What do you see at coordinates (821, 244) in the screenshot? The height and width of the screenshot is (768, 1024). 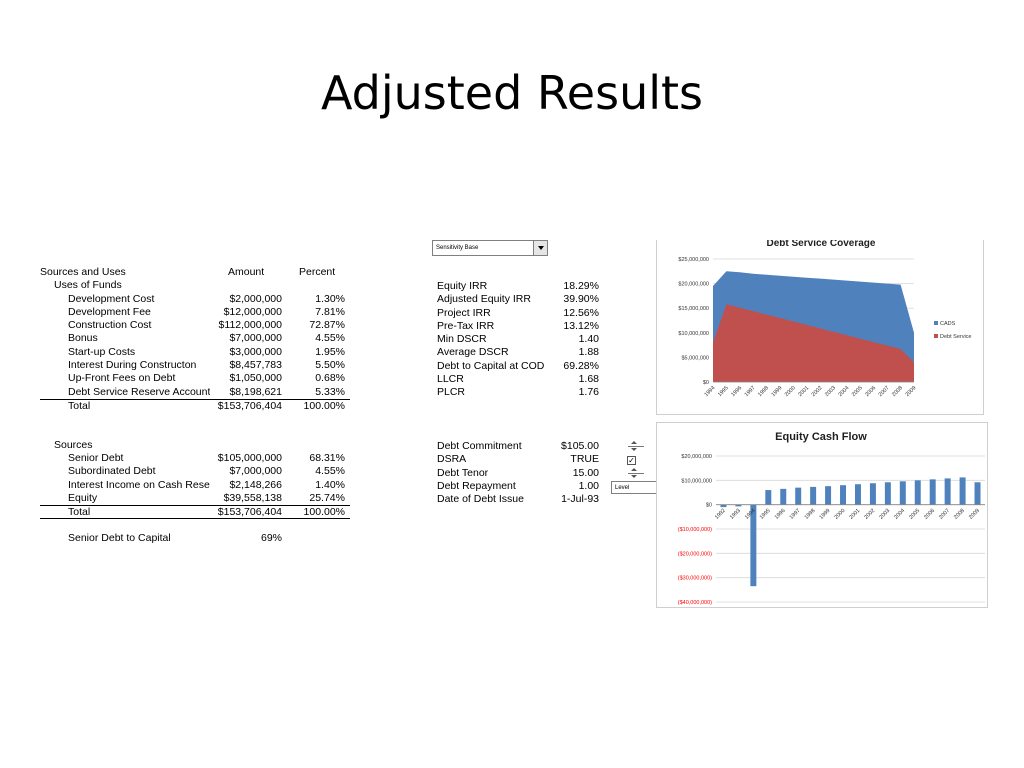 I see `chart-title: Debt Service Coverage` at bounding box center [821, 244].